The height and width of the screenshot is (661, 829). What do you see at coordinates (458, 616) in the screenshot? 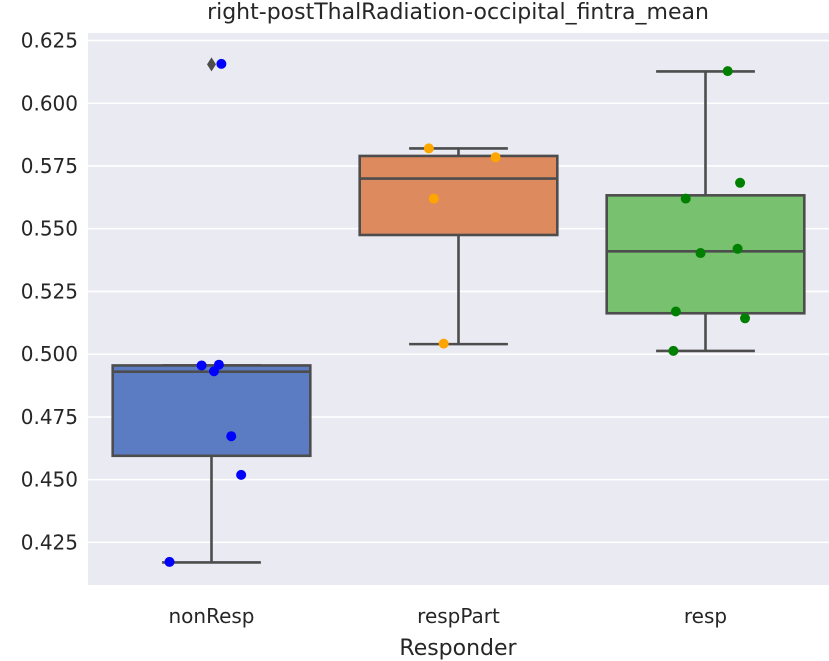
I see `x-tick-label: respPart` at bounding box center [458, 616].